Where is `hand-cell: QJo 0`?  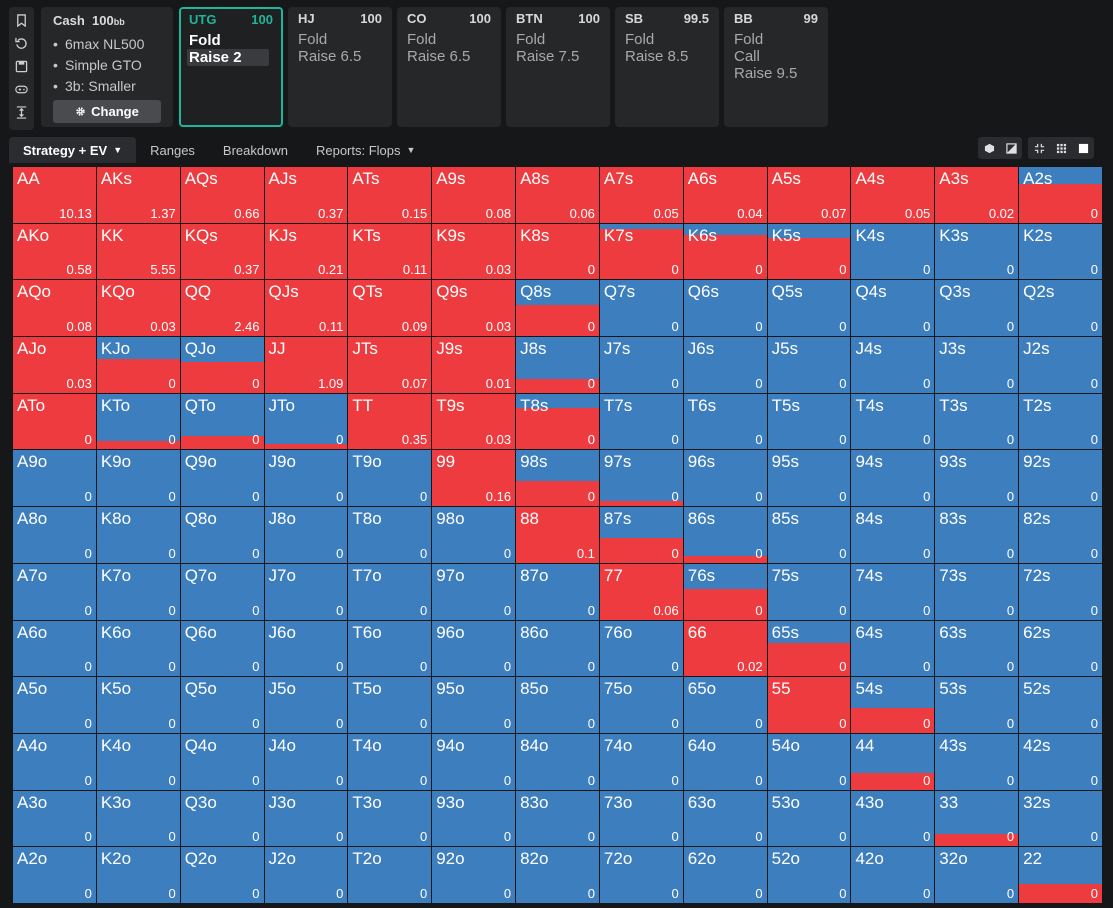 hand-cell: QJo 0 is located at coordinates (222, 365).